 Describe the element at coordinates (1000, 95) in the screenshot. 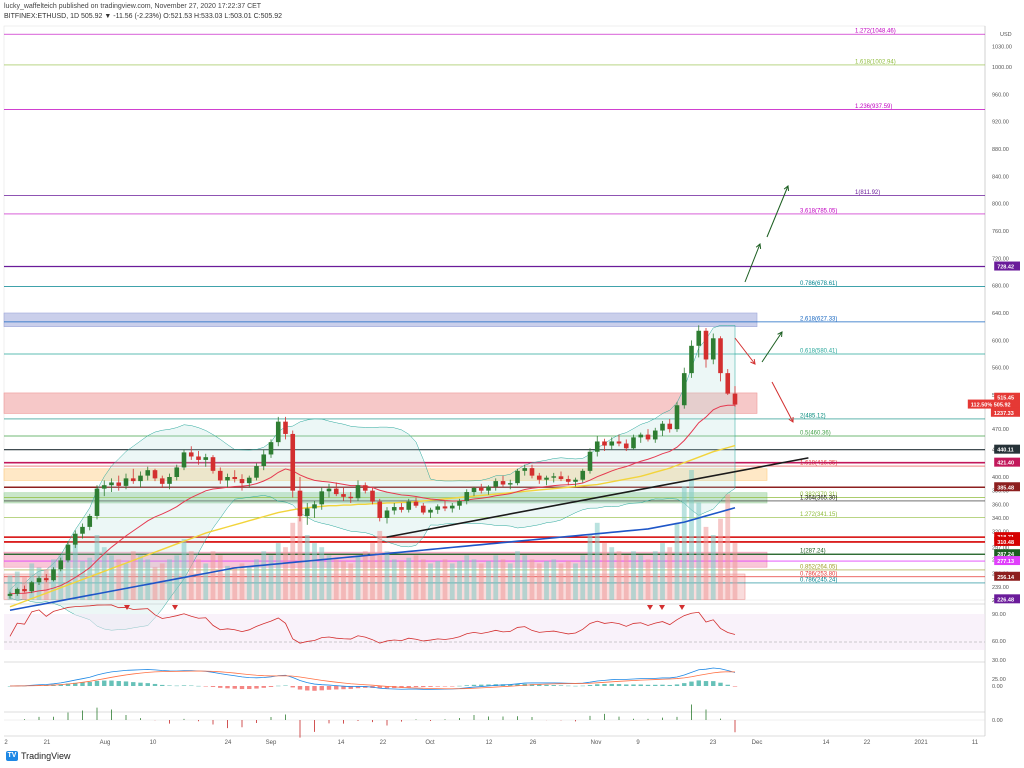

I see `price-tick-label: 960.00` at that location.